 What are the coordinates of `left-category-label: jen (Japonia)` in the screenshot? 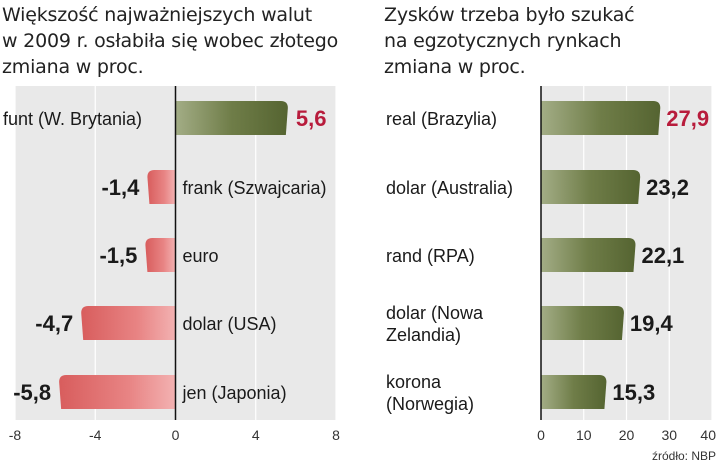 It's located at (234, 393).